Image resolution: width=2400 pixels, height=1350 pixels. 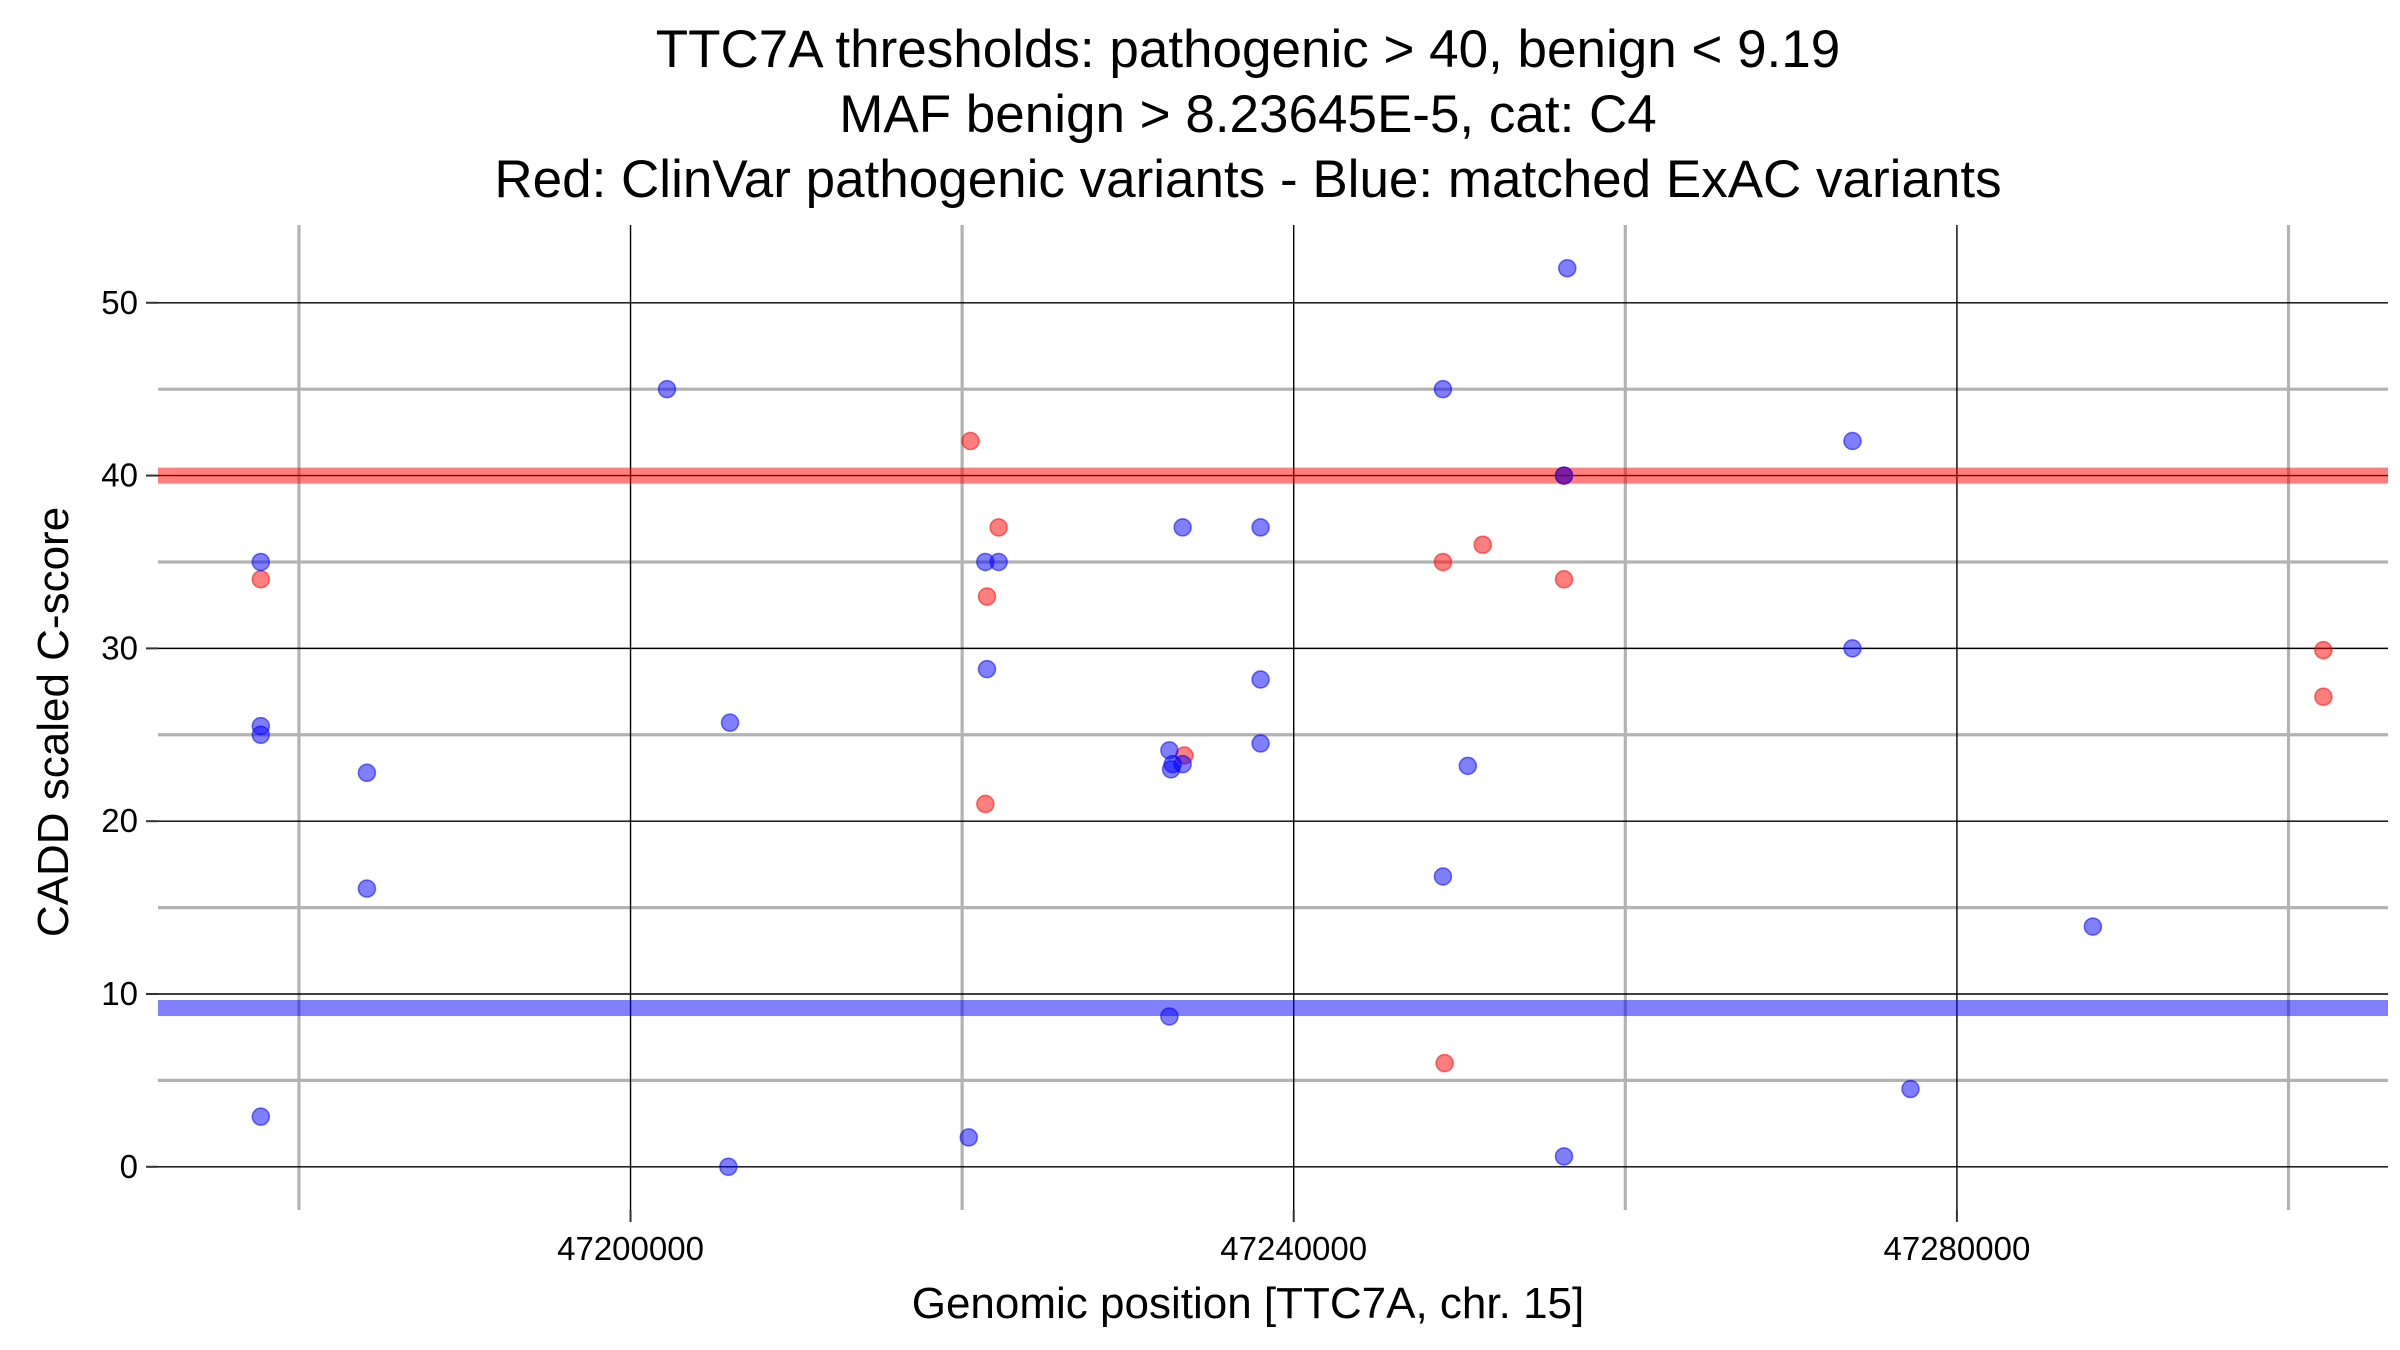 What do you see at coordinates (119, 475) in the screenshot?
I see `y-tick-label: 40` at bounding box center [119, 475].